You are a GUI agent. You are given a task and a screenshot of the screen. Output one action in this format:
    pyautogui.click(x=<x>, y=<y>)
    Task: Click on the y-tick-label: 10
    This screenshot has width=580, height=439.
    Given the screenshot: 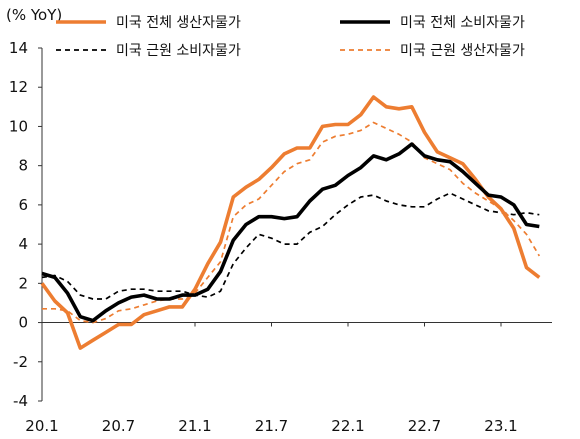 What is the action you would take?
    pyautogui.click(x=18, y=126)
    